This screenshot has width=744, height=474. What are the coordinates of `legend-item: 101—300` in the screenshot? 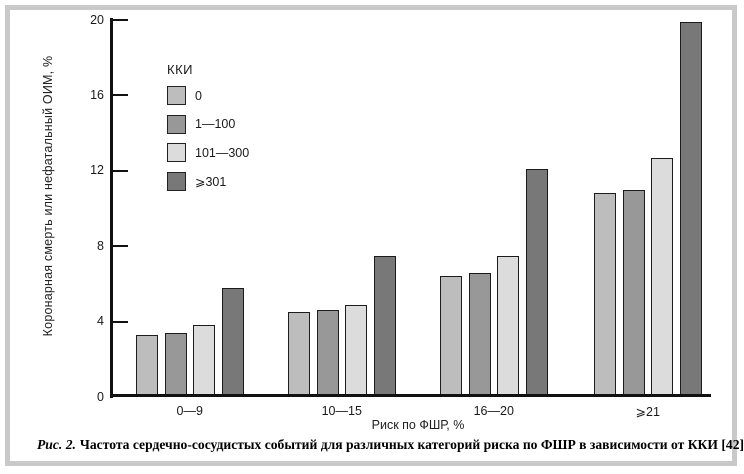 It's located at (208, 152).